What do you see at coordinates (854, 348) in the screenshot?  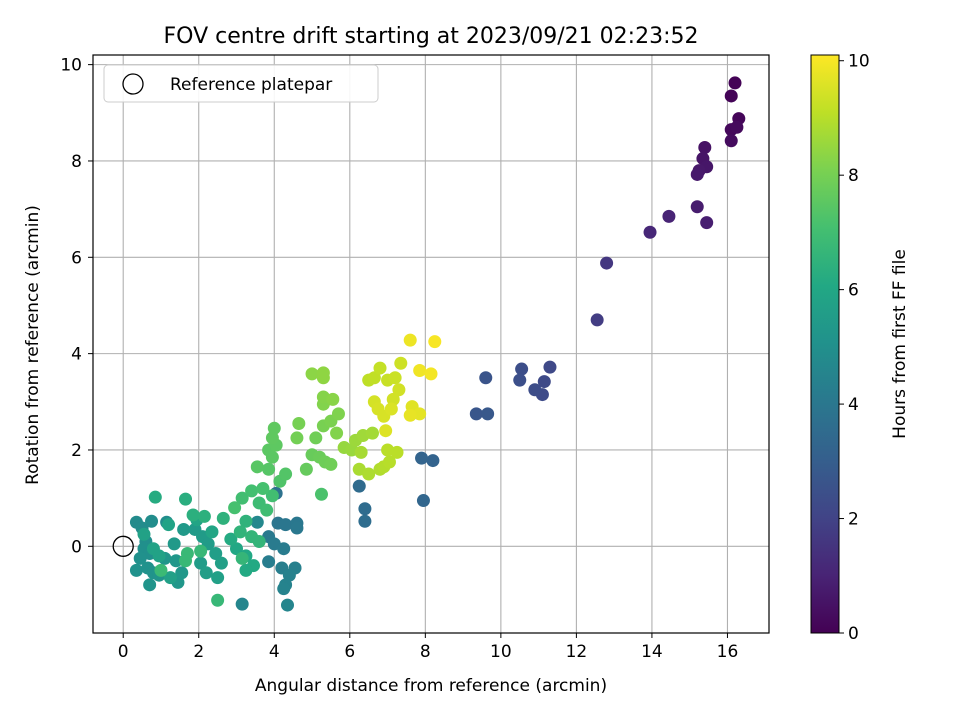 I see `colorbar-ticks: 0 2 4 6 8 10` at bounding box center [854, 348].